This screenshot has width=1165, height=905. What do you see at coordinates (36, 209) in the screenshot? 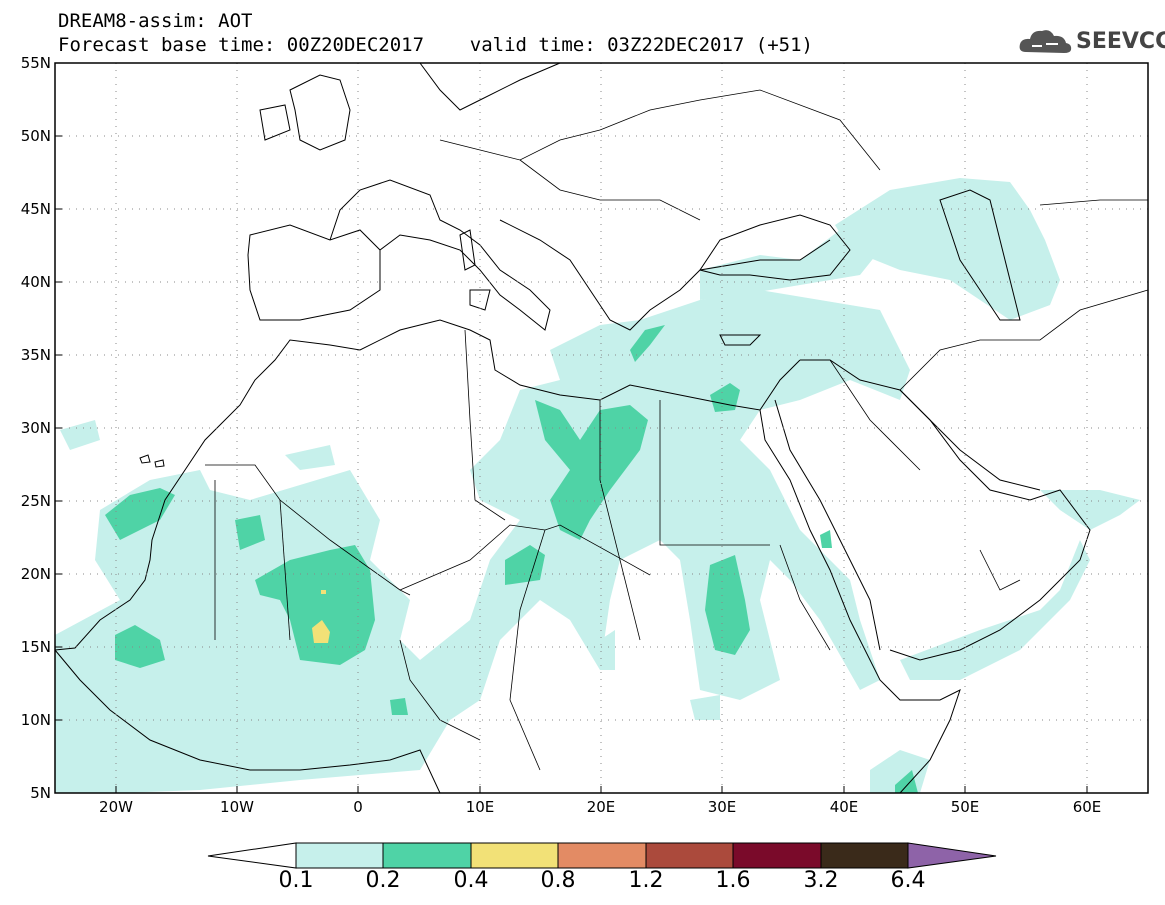
I see `lat-label: 45N` at bounding box center [36, 209].